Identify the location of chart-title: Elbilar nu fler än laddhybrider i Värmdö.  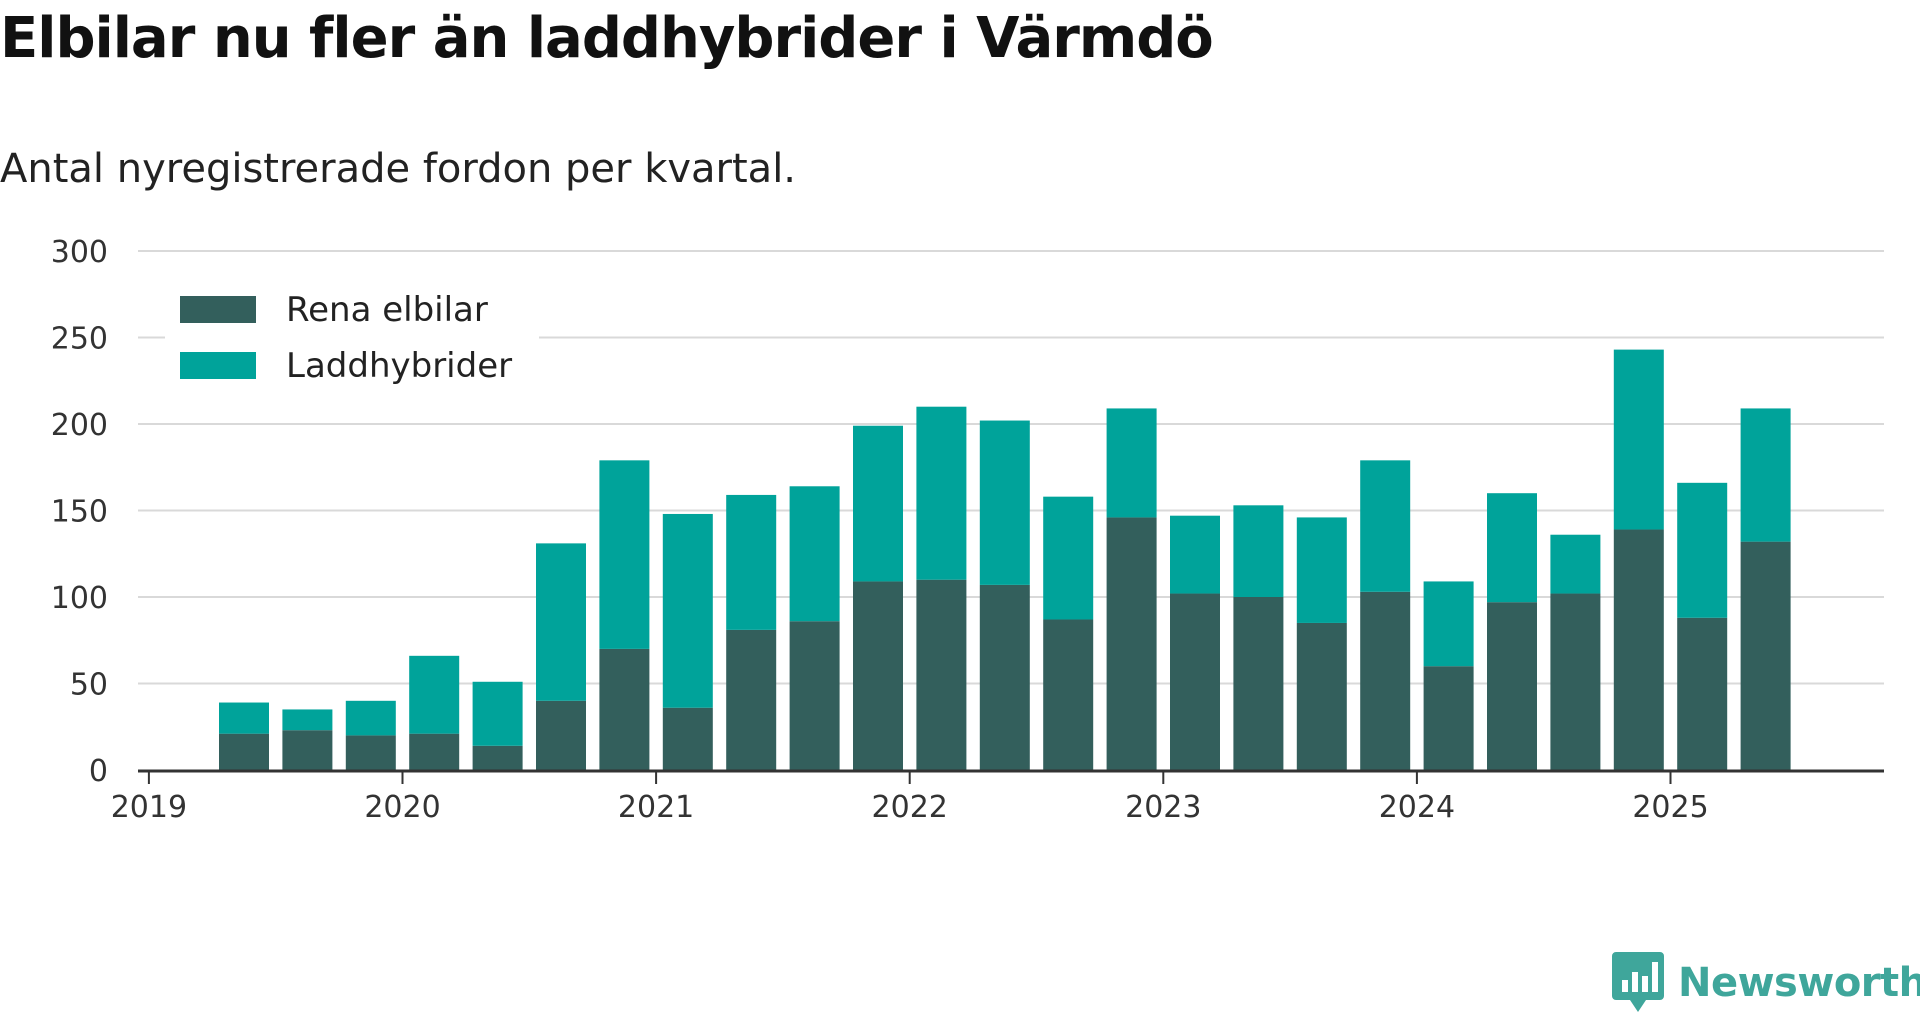
(607, 38).